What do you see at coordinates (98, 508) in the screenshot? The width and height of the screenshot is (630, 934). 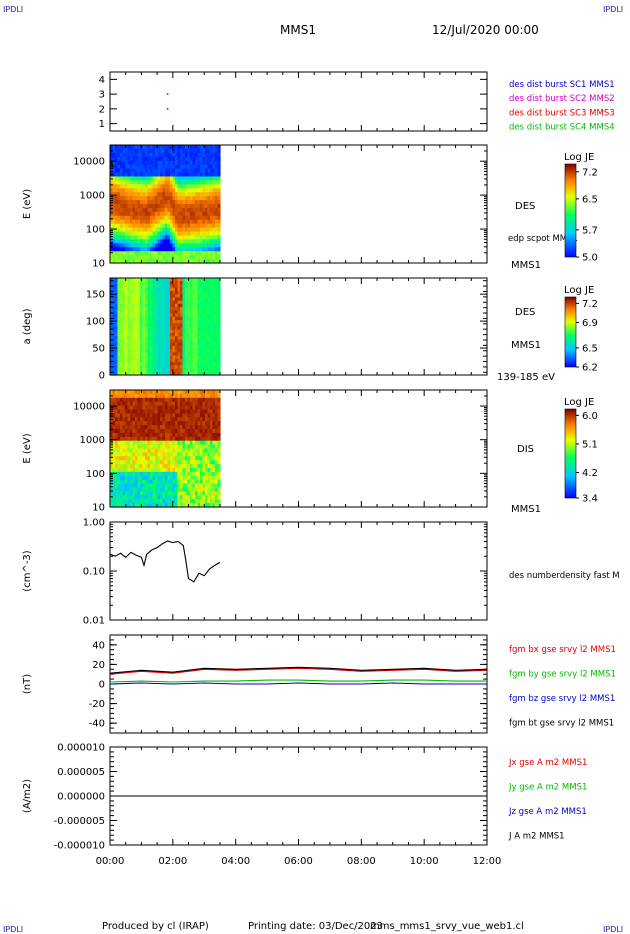 I see `y-tick-label: 10` at bounding box center [98, 508].